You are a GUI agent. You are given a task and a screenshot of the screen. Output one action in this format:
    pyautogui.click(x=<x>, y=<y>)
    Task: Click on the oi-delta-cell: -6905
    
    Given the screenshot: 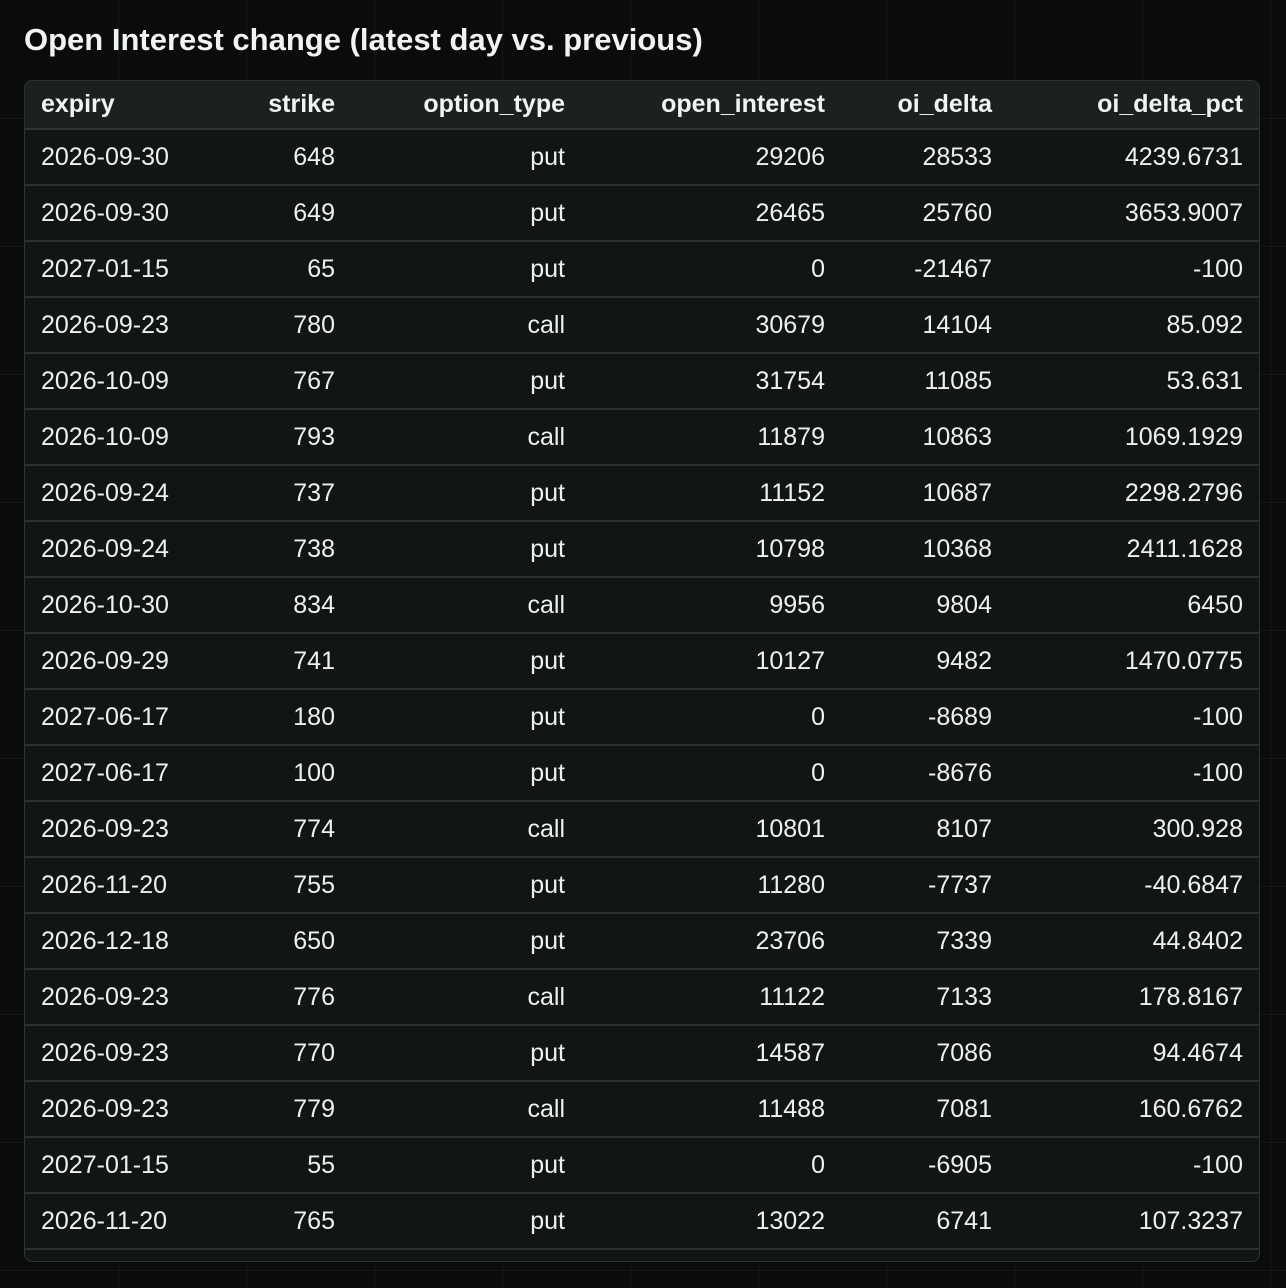 What is the action you would take?
    pyautogui.click(x=924, y=1165)
    